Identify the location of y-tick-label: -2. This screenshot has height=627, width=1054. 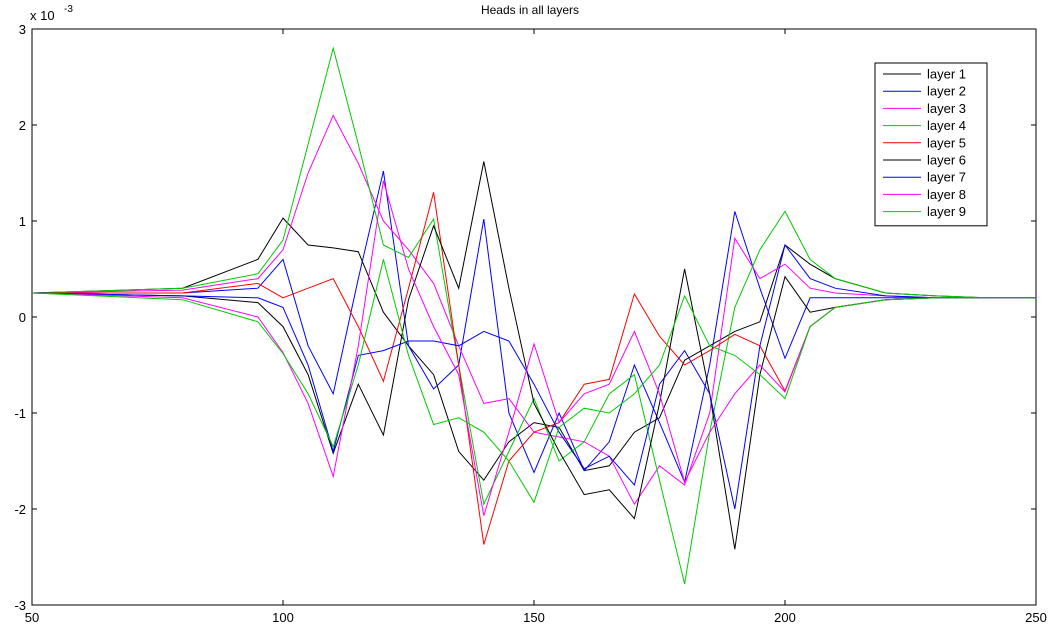
(20, 509).